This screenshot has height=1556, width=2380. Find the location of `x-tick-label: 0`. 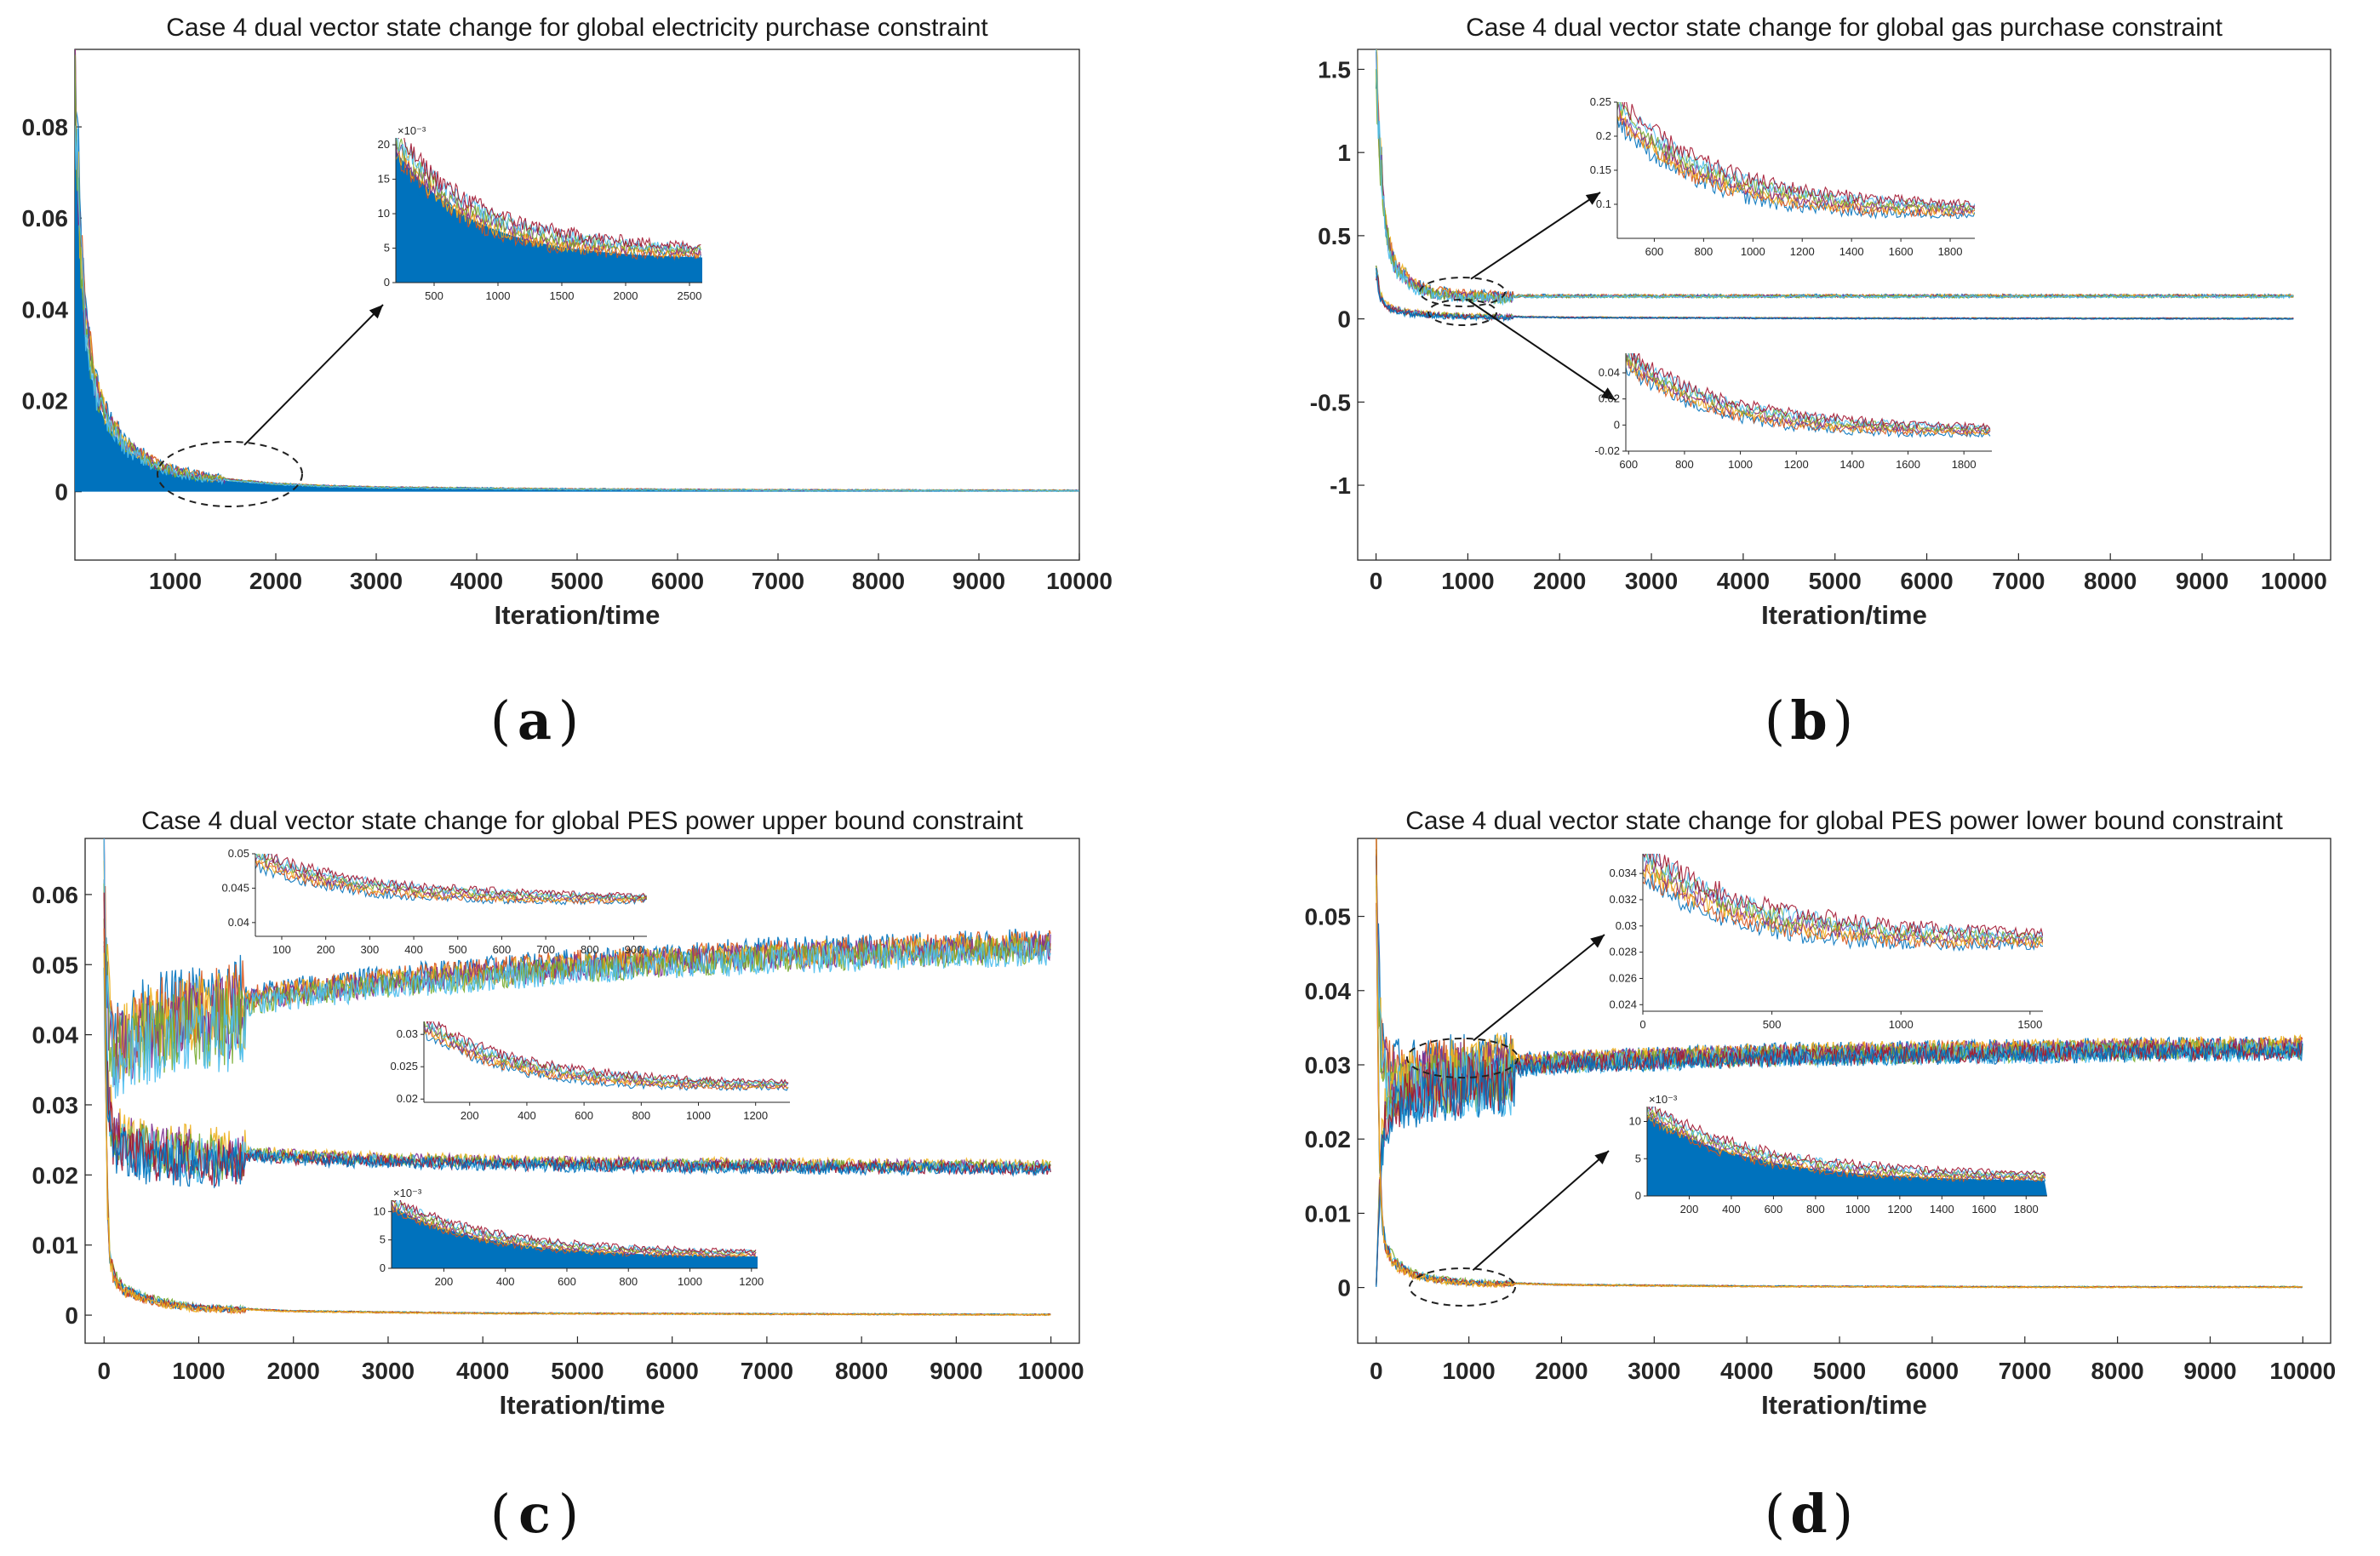

x-tick-label: 0 is located at coordinates (1376, 581).